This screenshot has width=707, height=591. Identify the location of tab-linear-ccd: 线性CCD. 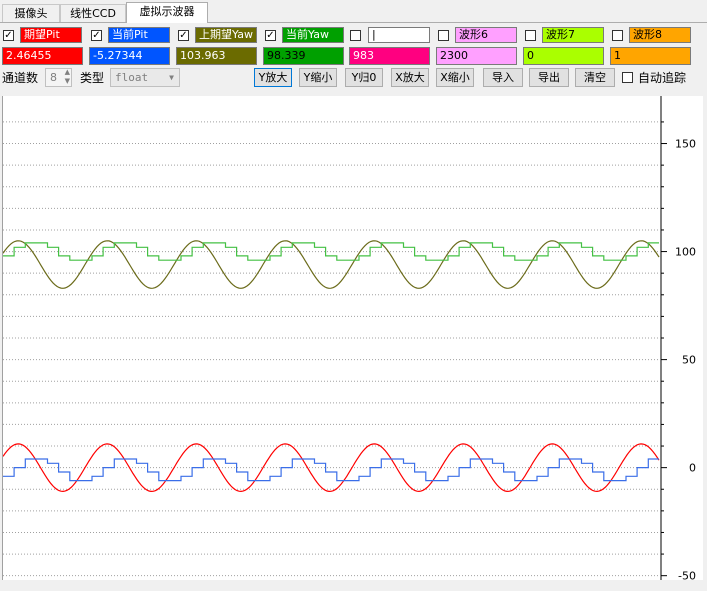
(93, 13).